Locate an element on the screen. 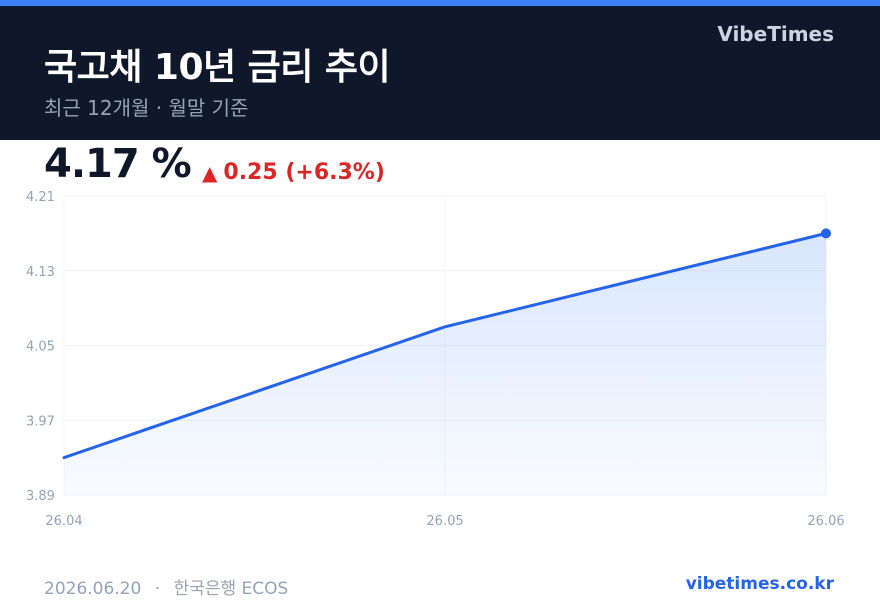 This screenshot has height=616, width=880. footer-source: 한국은행 ECOS is located at coordinates (231, 589).